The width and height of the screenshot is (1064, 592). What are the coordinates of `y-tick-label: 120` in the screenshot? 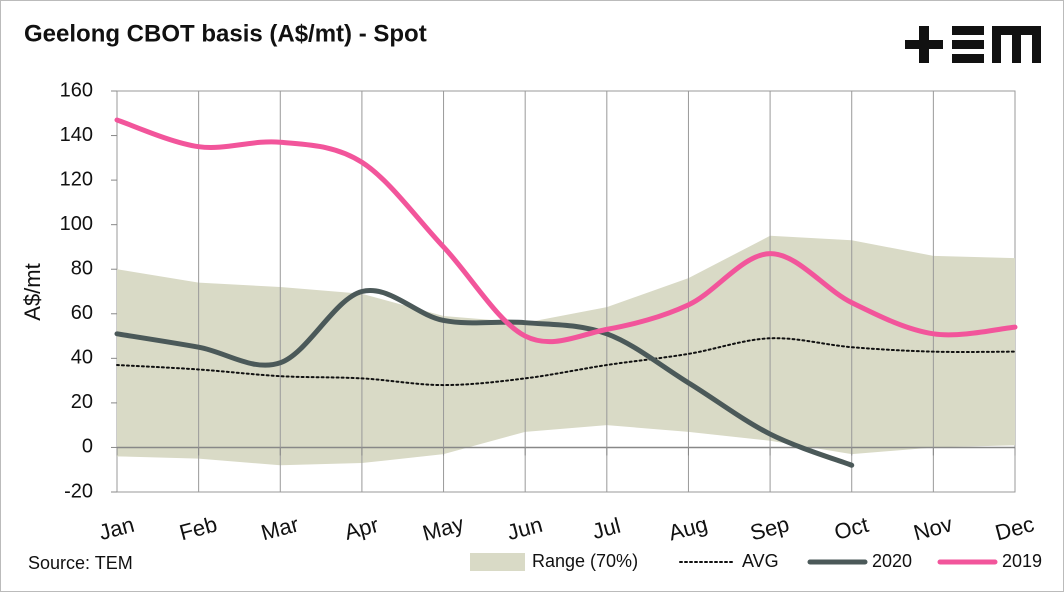 It's located at (76, 179).